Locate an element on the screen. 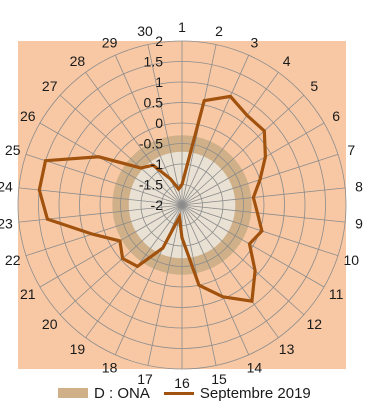  legend: D : ONA Septembre 2019 is located at coordinates (191, 393).